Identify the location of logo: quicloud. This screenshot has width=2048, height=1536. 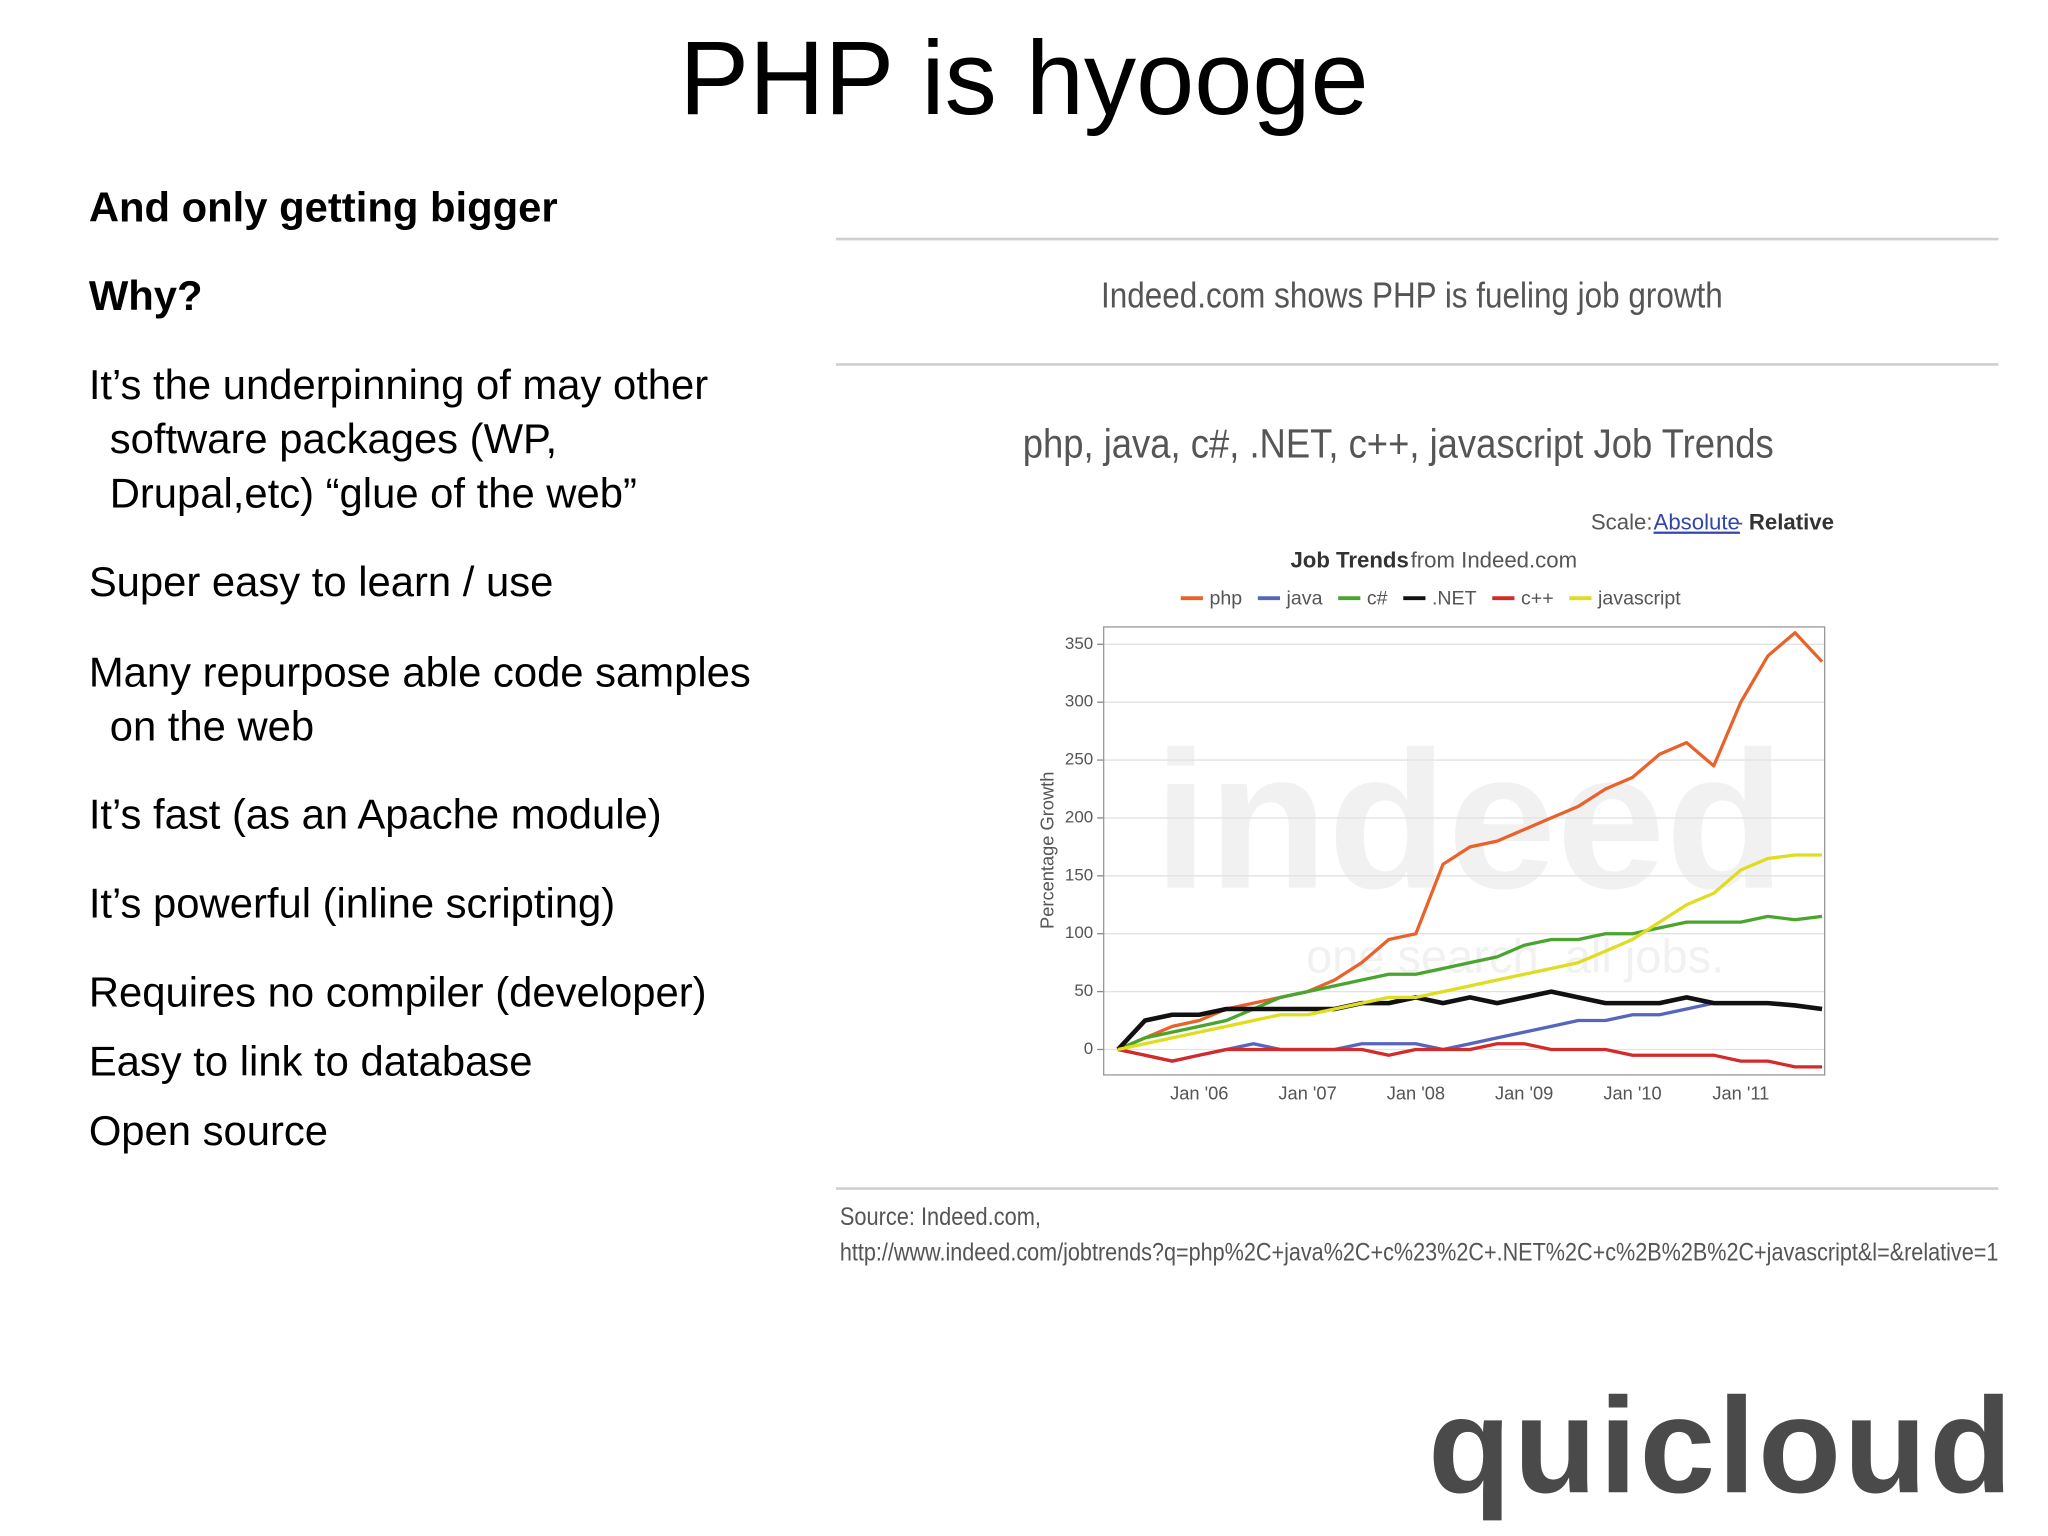
(1721, 1445).